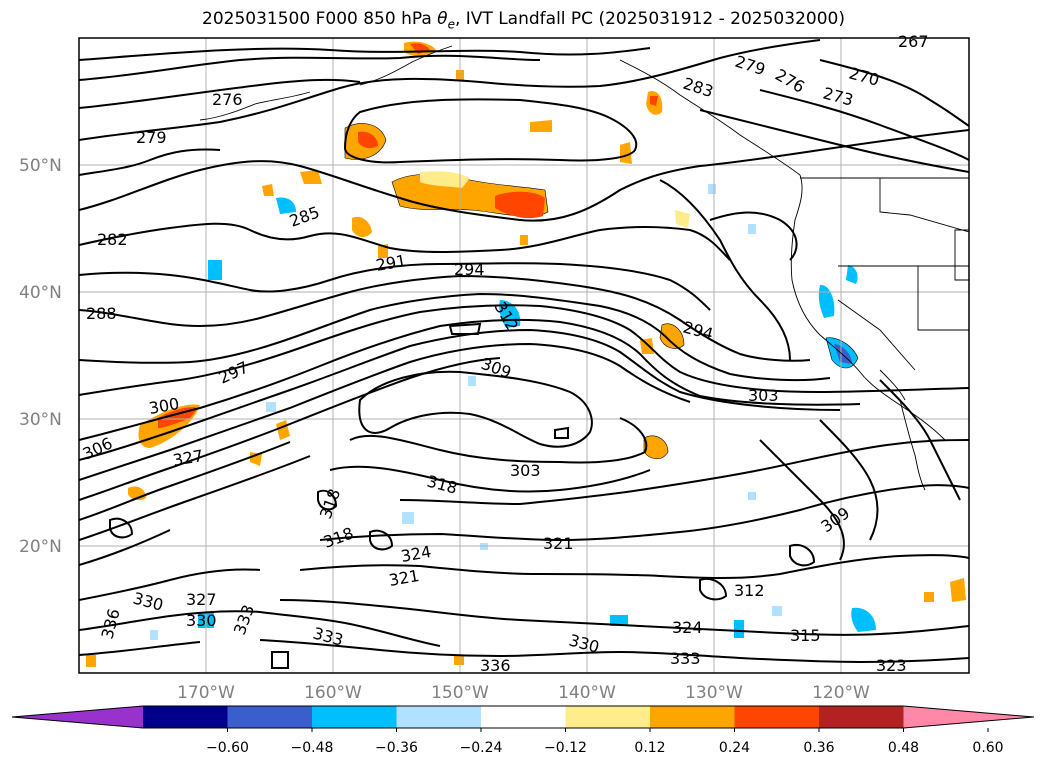  Describe the element at coordinates (201, 599) in the screenshot. I see `contour-label: 327` at that location.